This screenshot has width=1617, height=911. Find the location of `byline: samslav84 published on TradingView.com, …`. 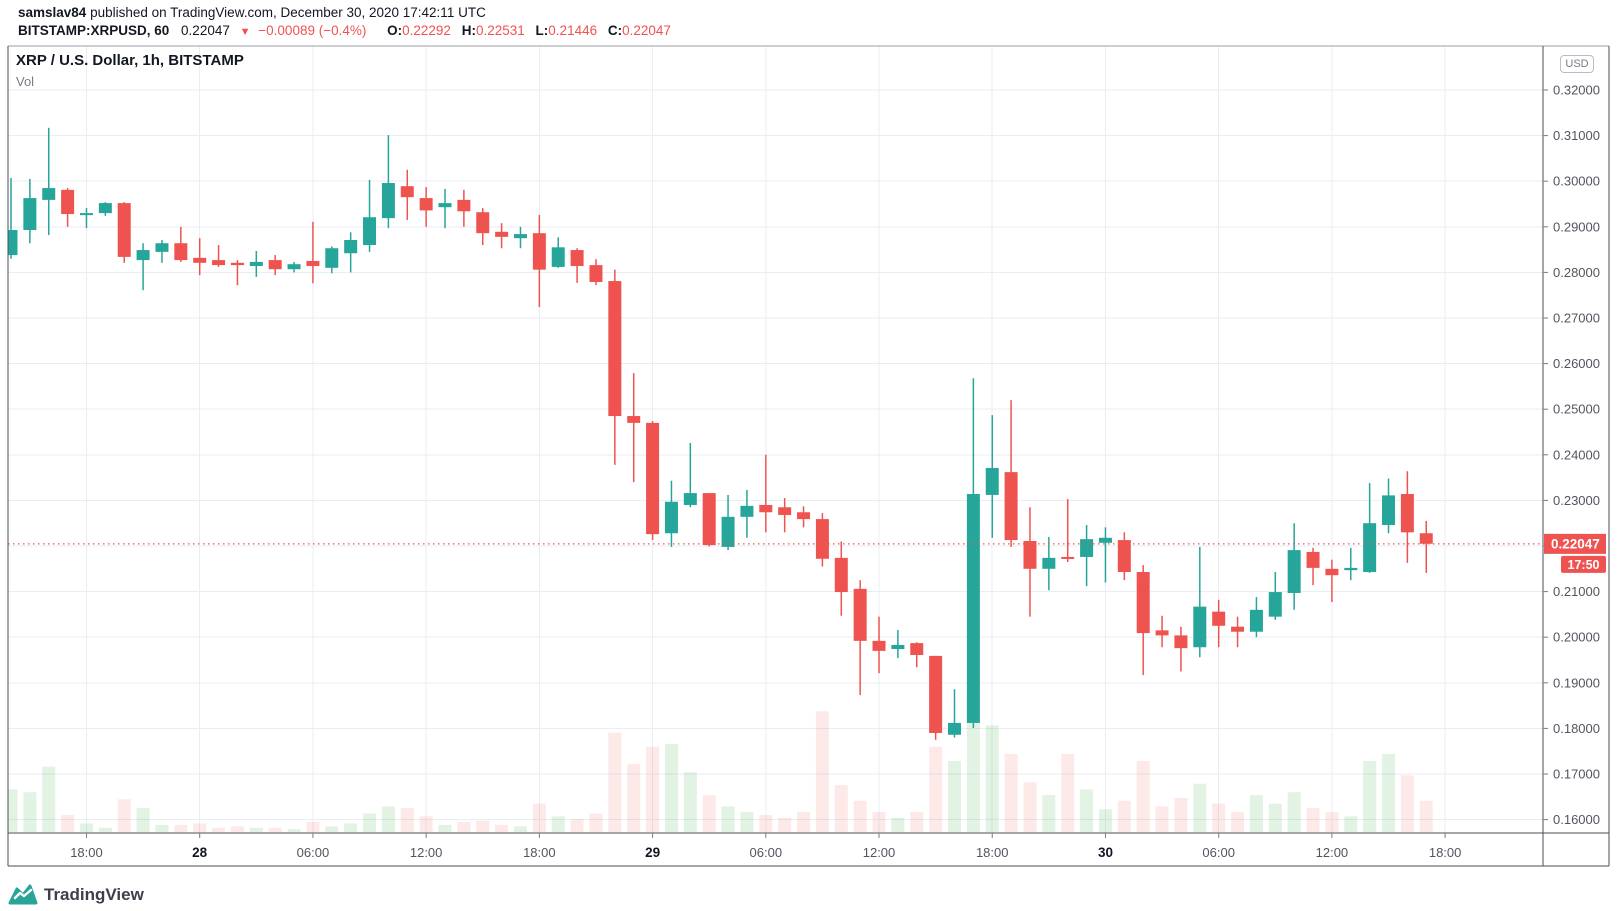

byline: samslav84 published on TradingView.com, … is located at coordinates (252, 12).